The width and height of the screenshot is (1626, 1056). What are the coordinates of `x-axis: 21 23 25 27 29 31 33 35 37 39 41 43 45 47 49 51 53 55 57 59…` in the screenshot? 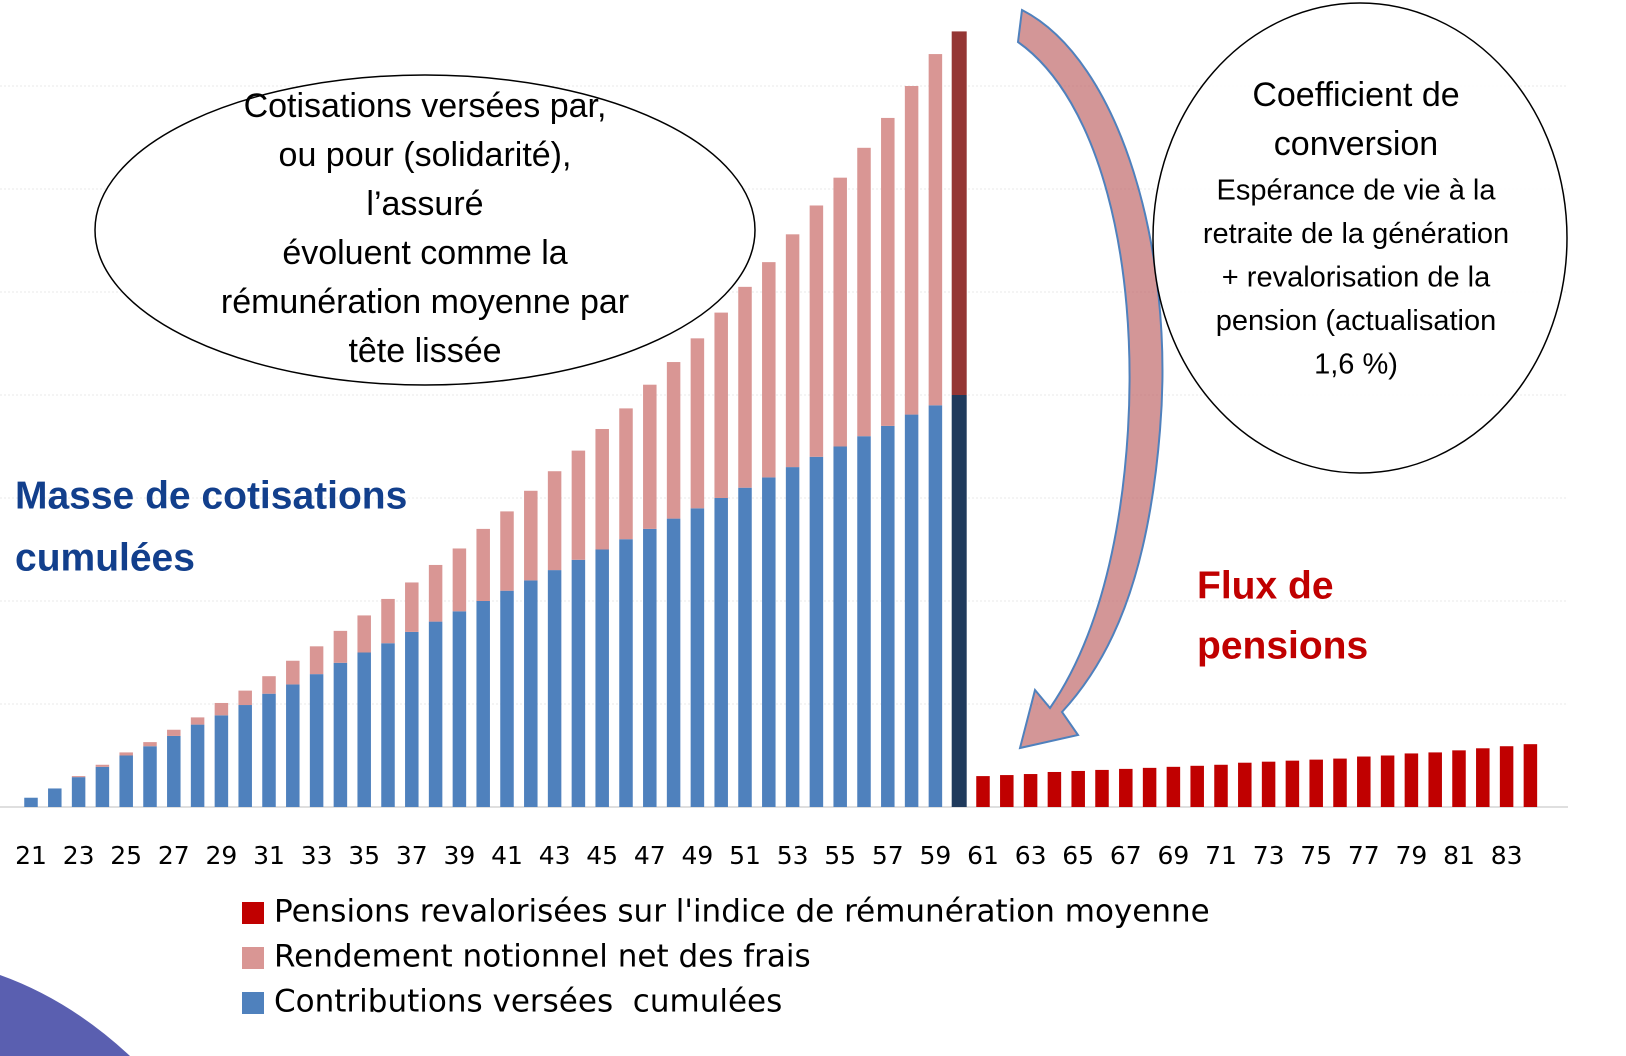 It's located at (768, 855).